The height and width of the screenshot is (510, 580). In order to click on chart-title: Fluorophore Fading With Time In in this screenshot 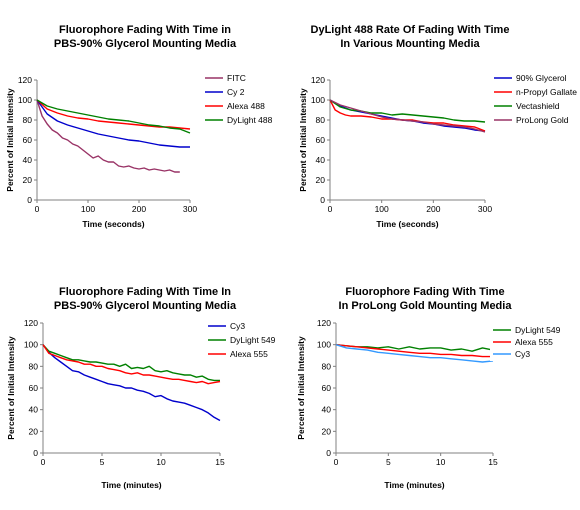, I will do `click(145, 292)`.